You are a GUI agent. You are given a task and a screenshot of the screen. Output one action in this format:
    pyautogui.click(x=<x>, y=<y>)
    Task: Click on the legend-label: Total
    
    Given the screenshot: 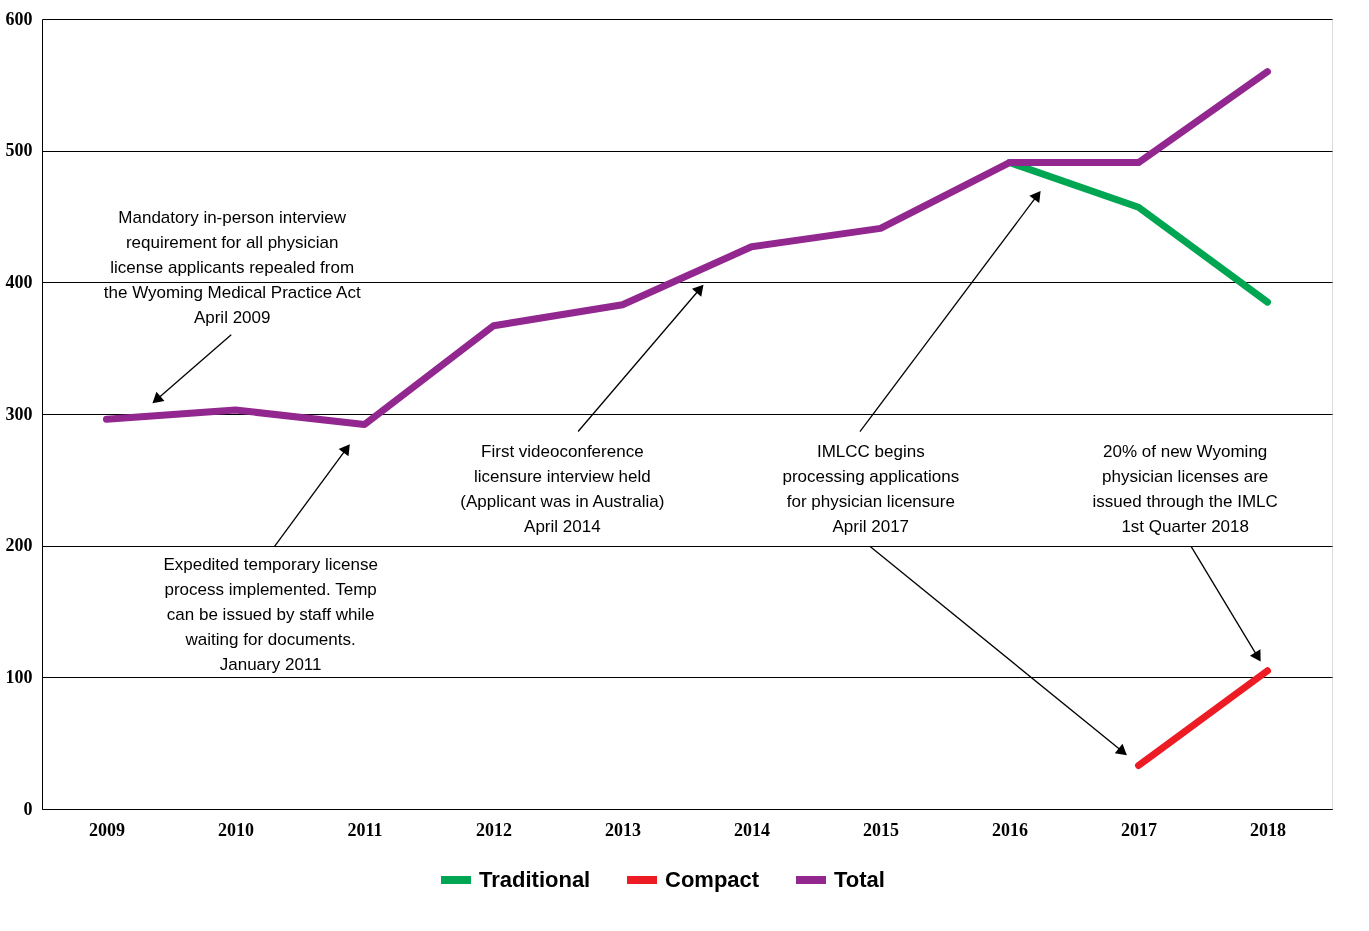 What is the action you would take?
    pyautogui.click(x=859, y=879)
    